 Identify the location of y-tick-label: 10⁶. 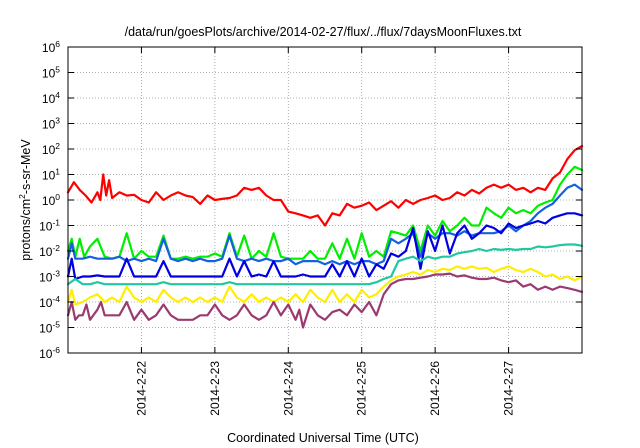
(51, 47).